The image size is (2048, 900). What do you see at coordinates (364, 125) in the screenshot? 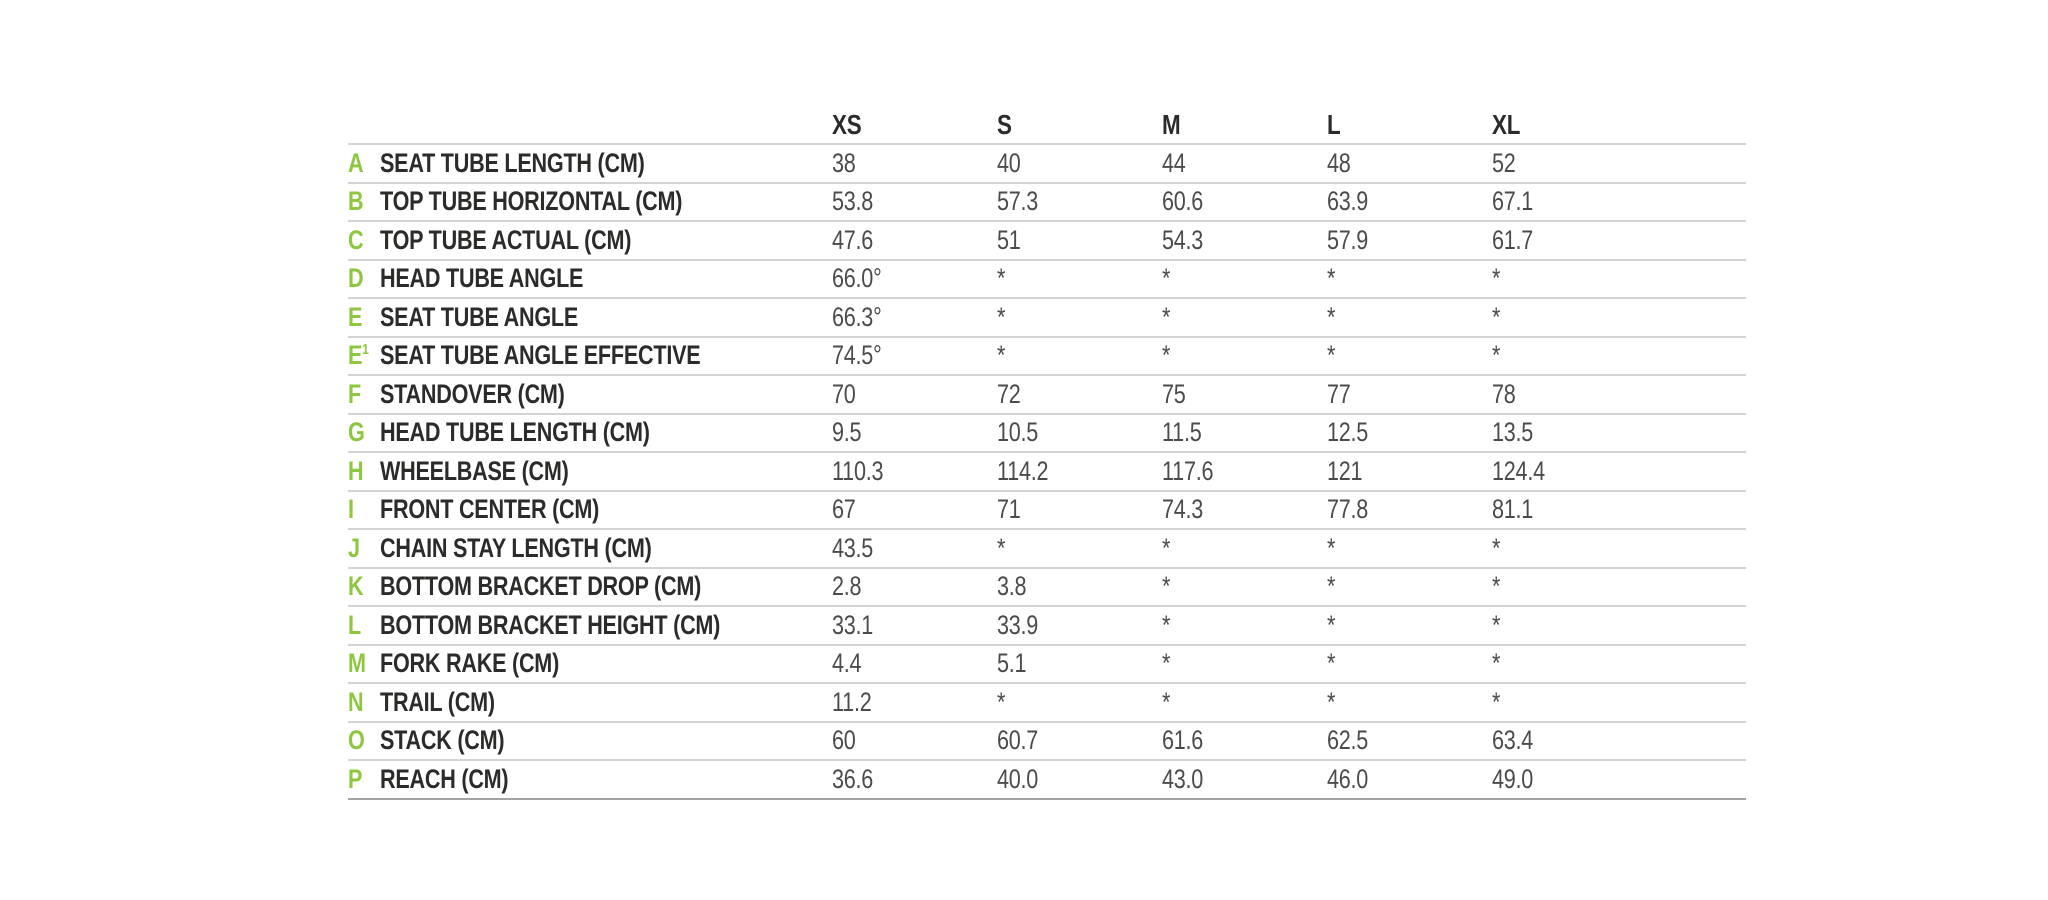
I see `header-letter-spacer` at bounding box center [364, 125].